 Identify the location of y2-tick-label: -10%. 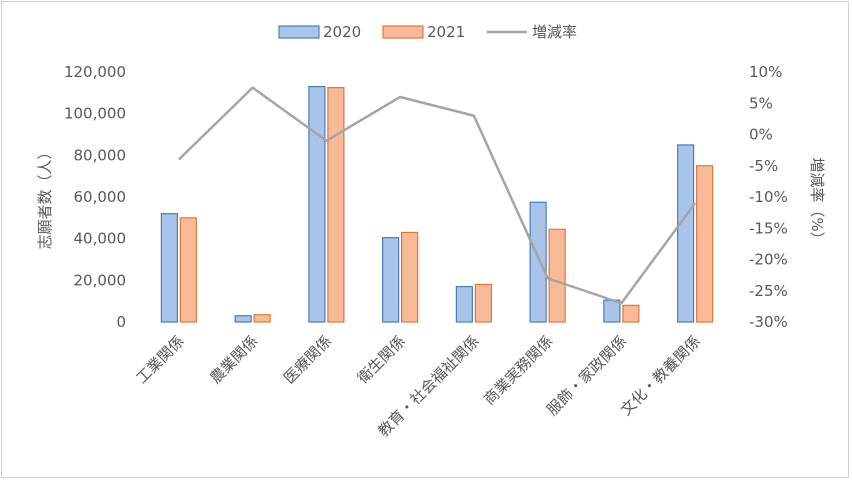
(768, 197).